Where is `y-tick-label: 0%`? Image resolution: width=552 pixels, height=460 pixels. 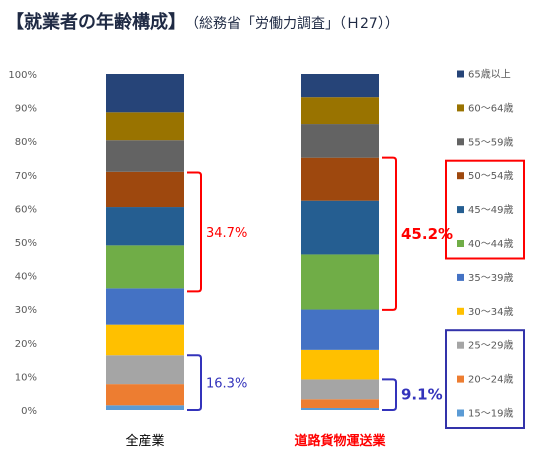
y-tick-label: 0% is located at coordinates (29, 411).